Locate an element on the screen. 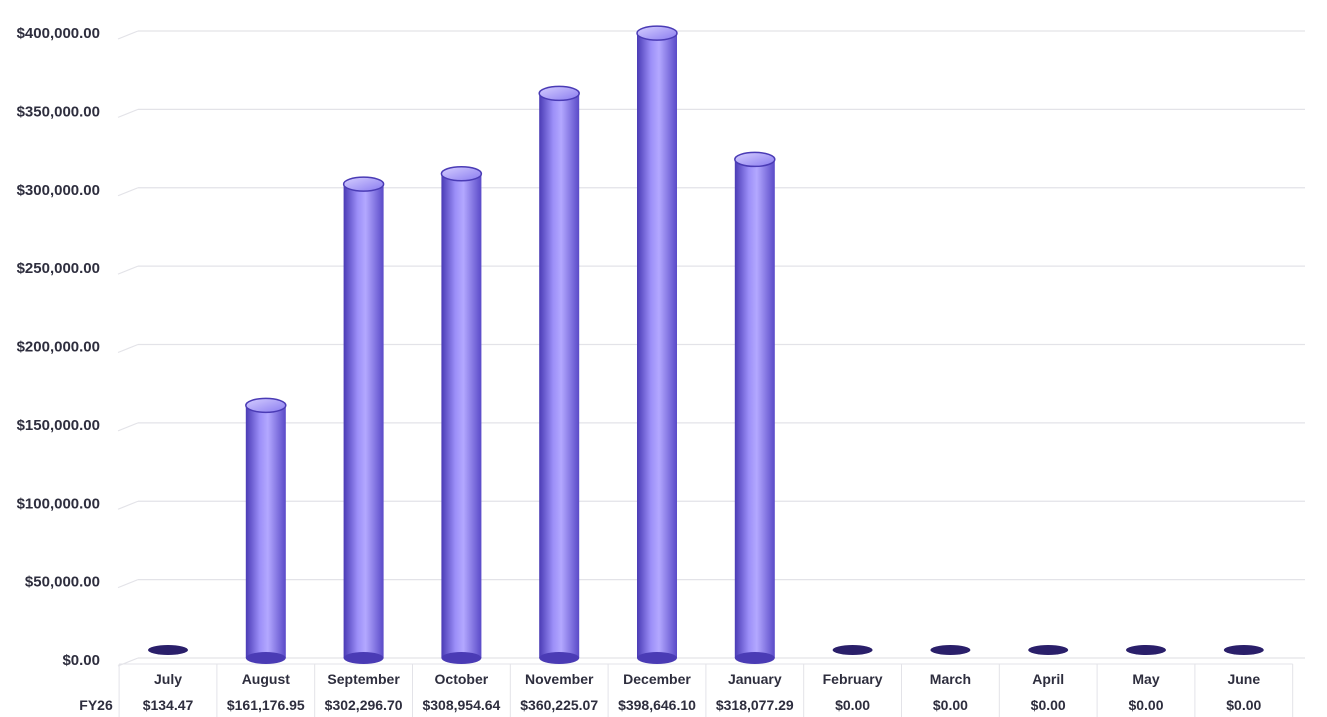 The image size is (1327, 717). x-category-label: March is located at coordinates (950, 679).